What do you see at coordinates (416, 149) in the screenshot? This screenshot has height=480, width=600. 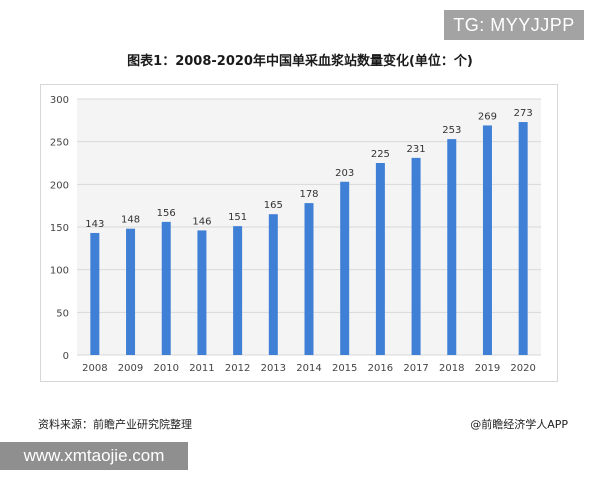 I see `data-label: 231` at bounding box center [416, 149].